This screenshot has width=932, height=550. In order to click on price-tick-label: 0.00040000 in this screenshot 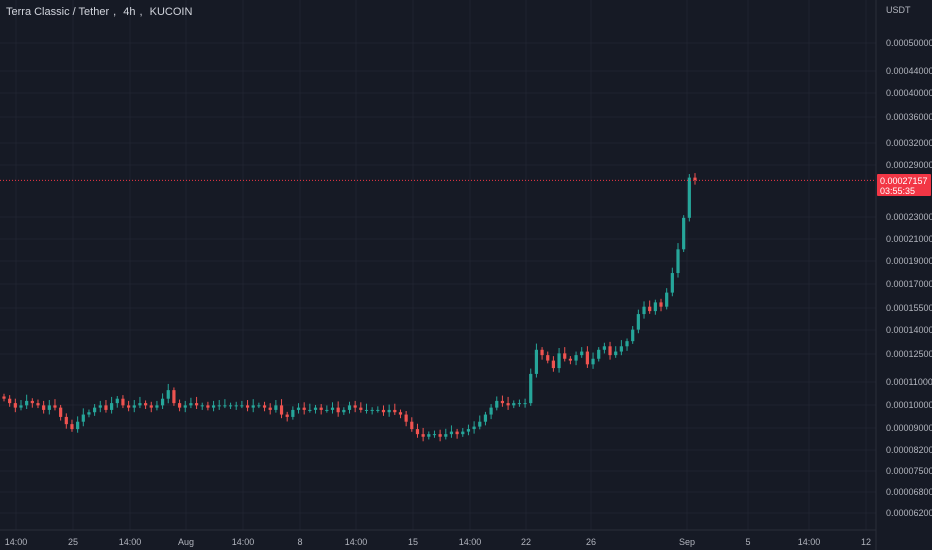, I will do `click(909, 93)`.